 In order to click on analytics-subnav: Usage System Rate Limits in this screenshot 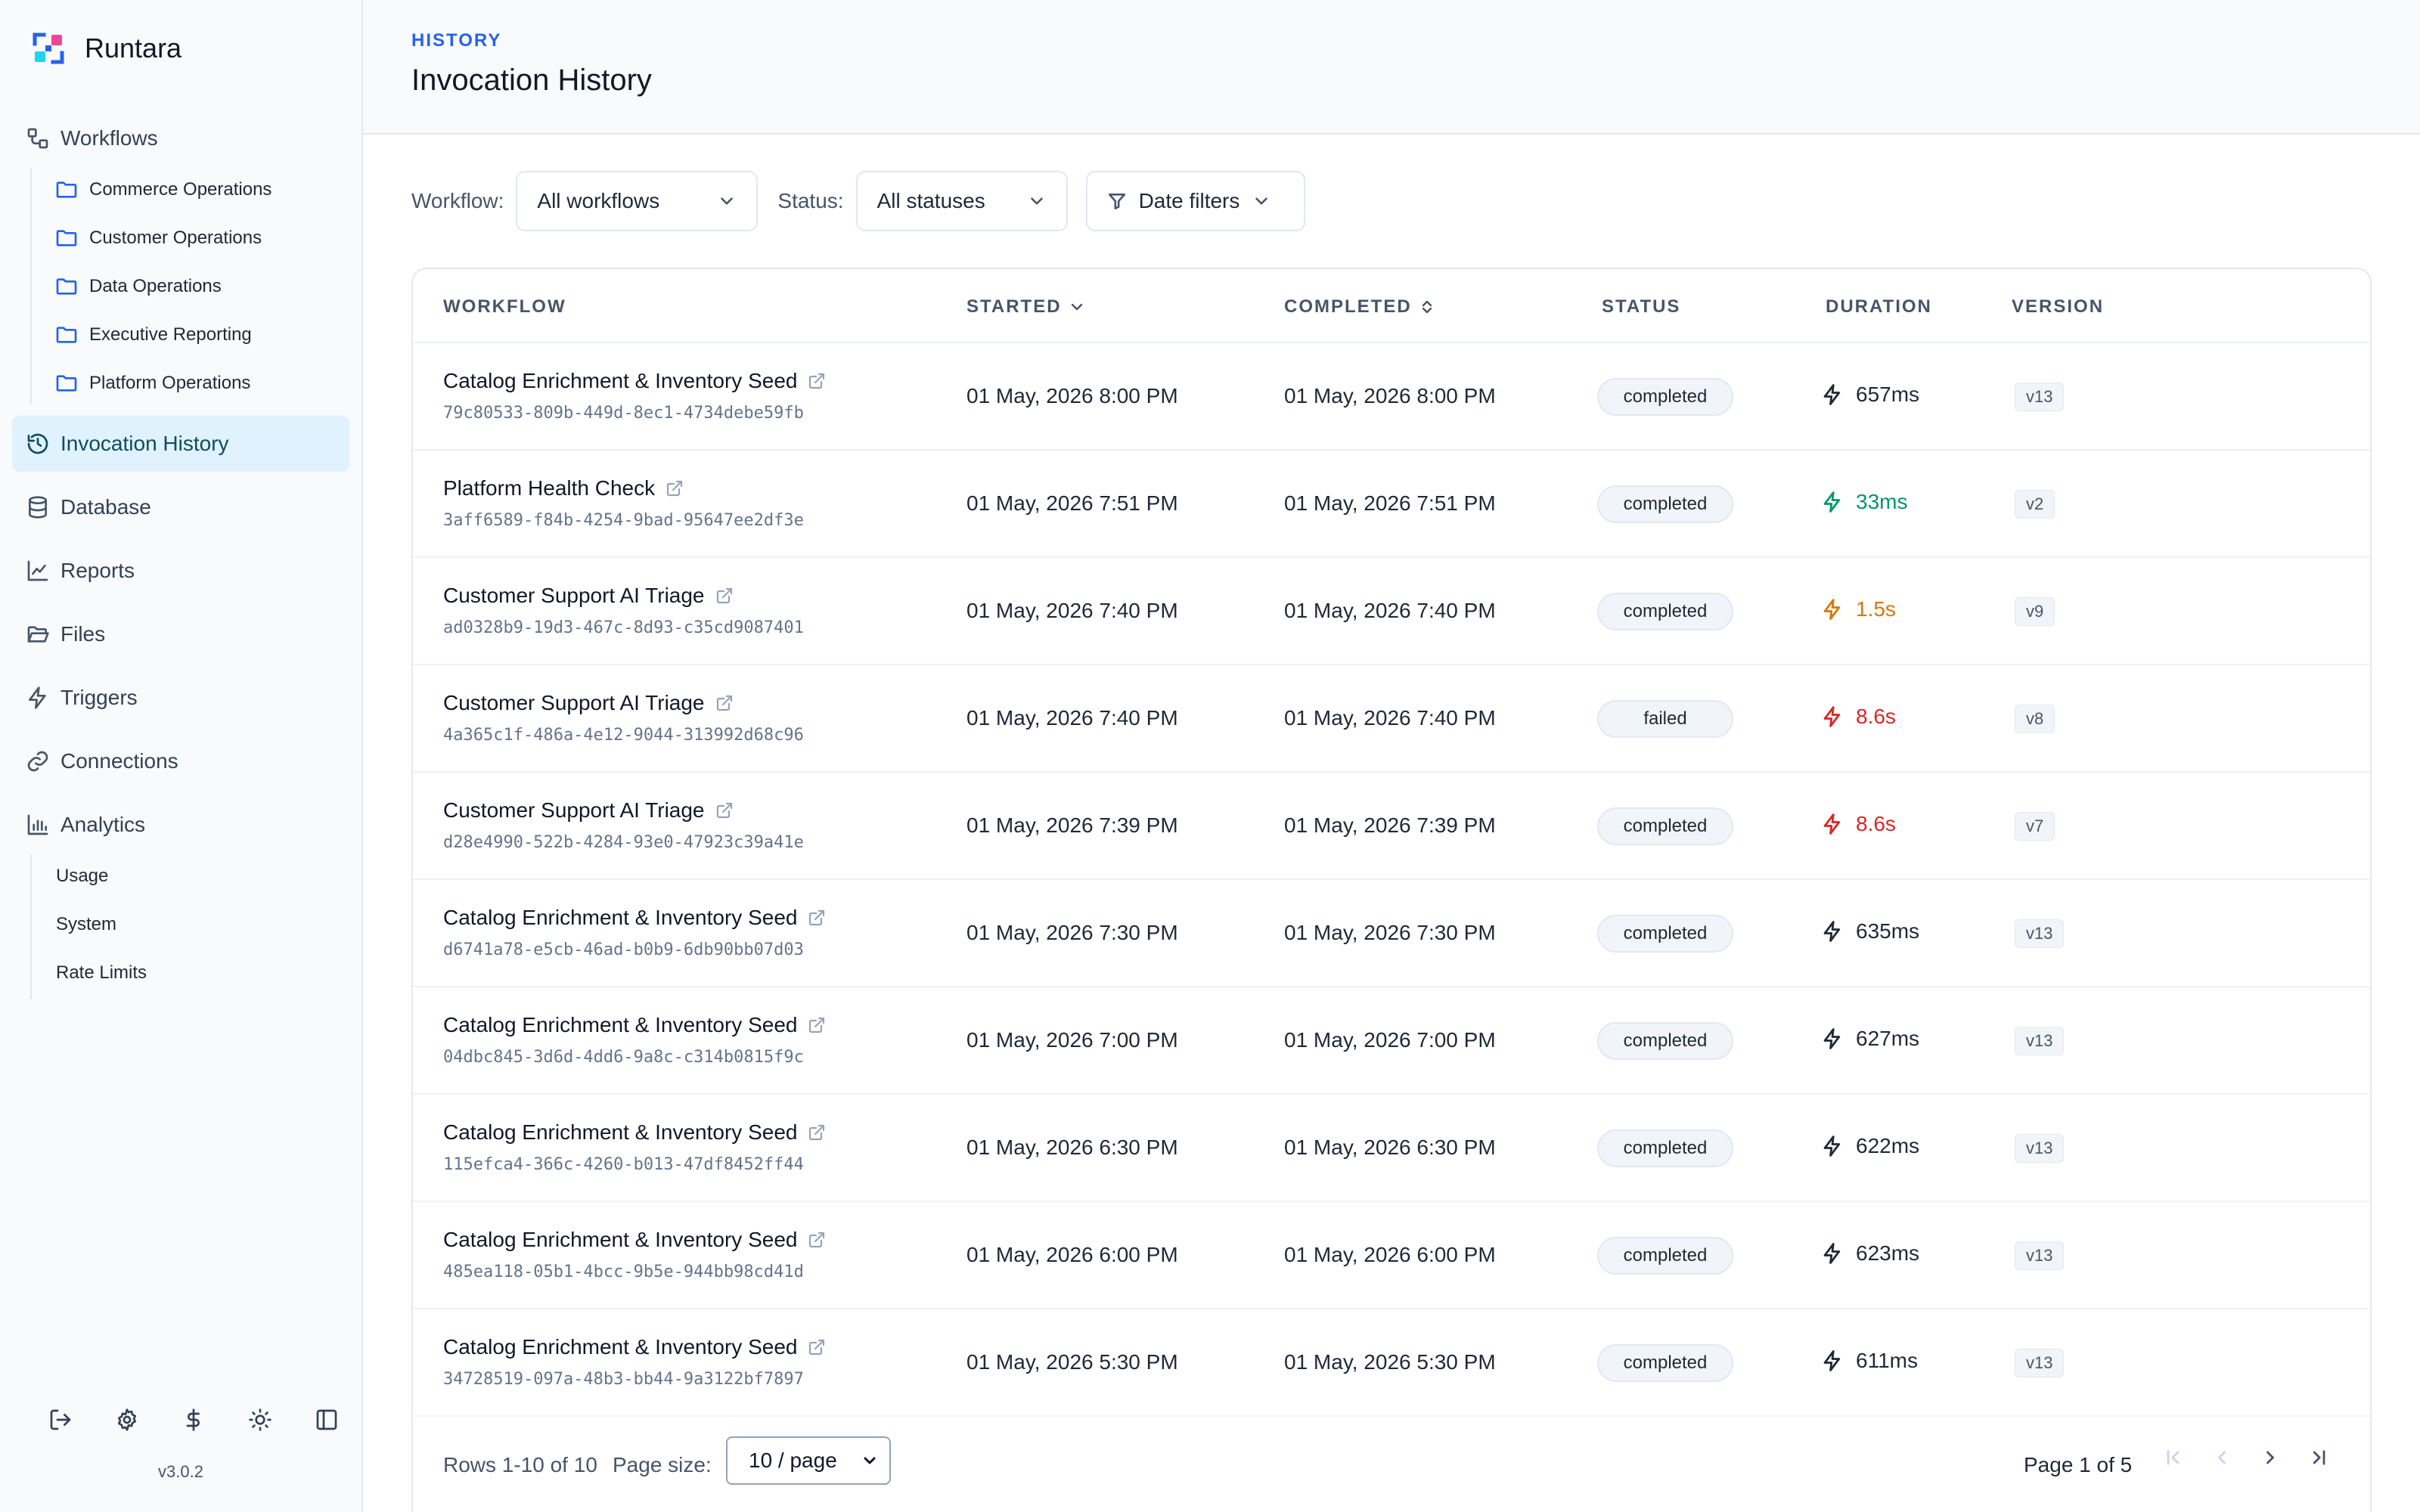, I will do `click(88, 926)`.